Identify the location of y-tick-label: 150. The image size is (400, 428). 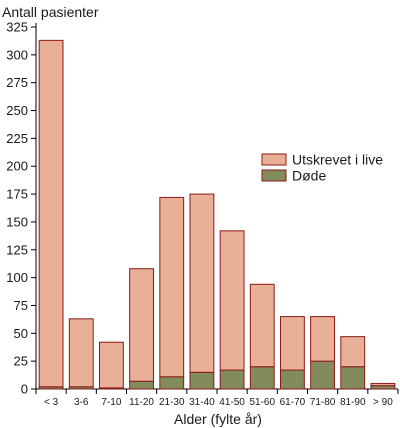
(17, 221).